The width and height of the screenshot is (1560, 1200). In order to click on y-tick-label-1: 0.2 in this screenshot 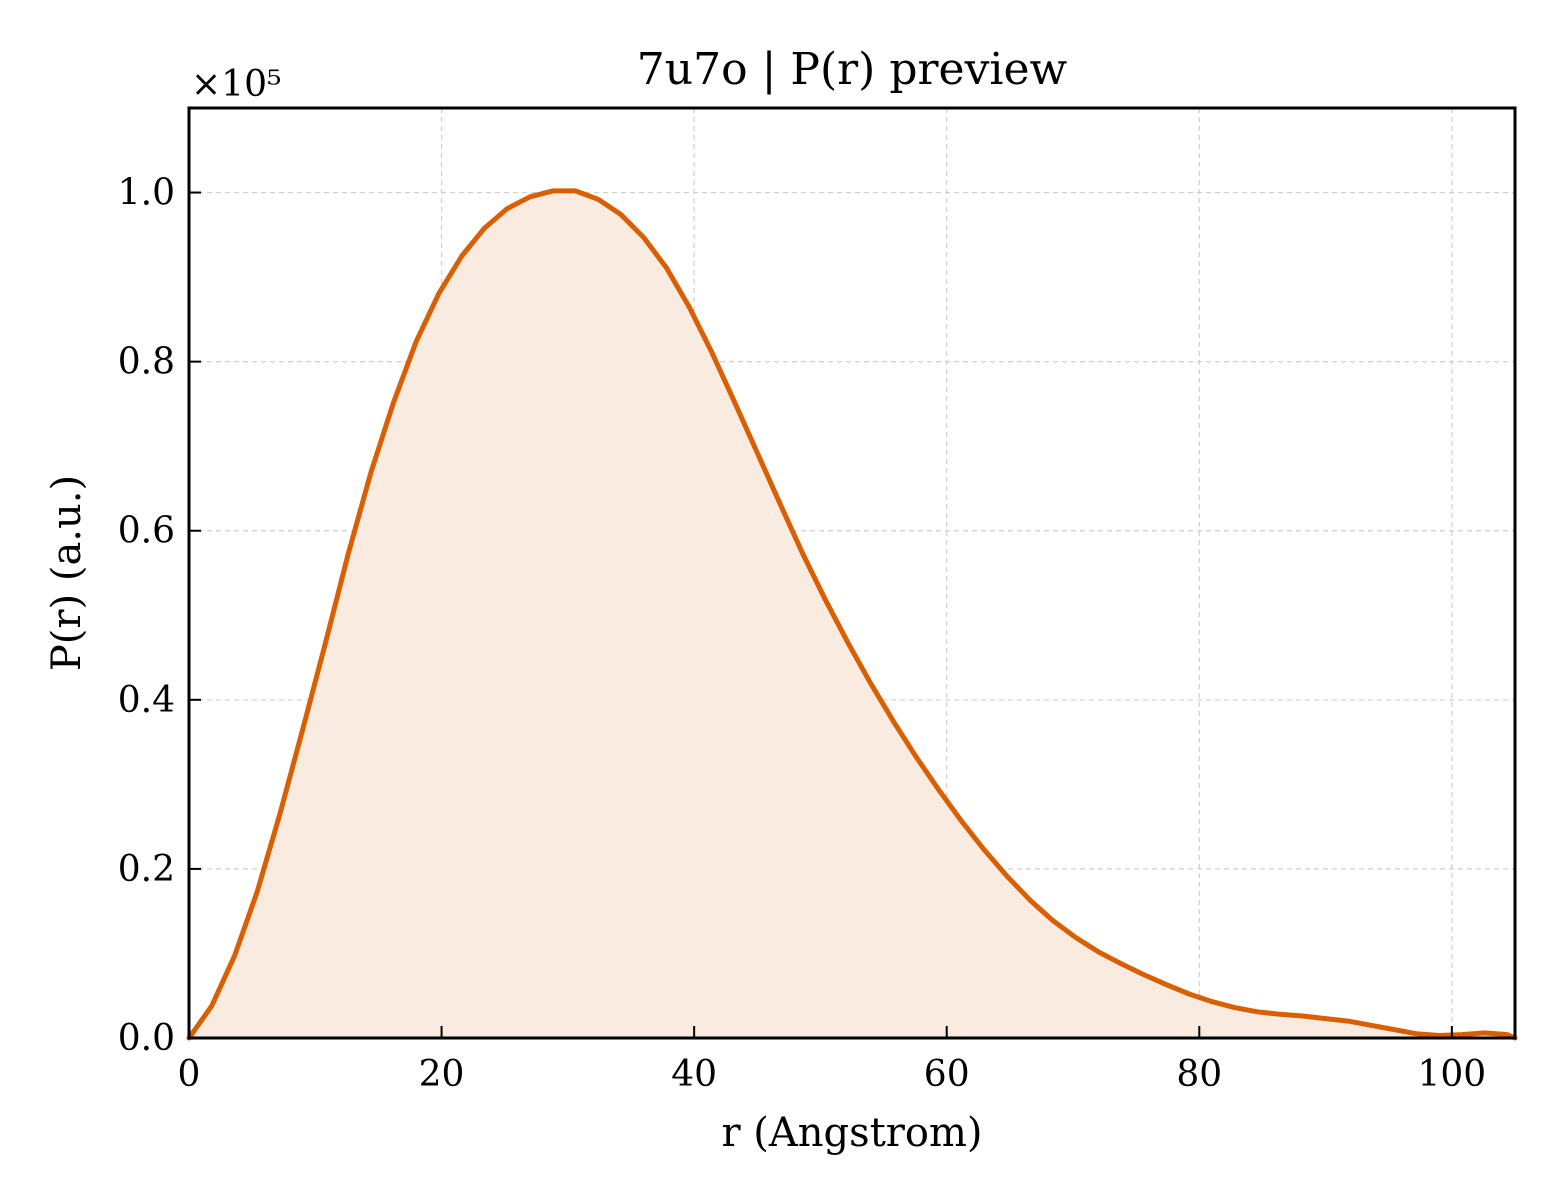, I will do `click(146, 869)`.